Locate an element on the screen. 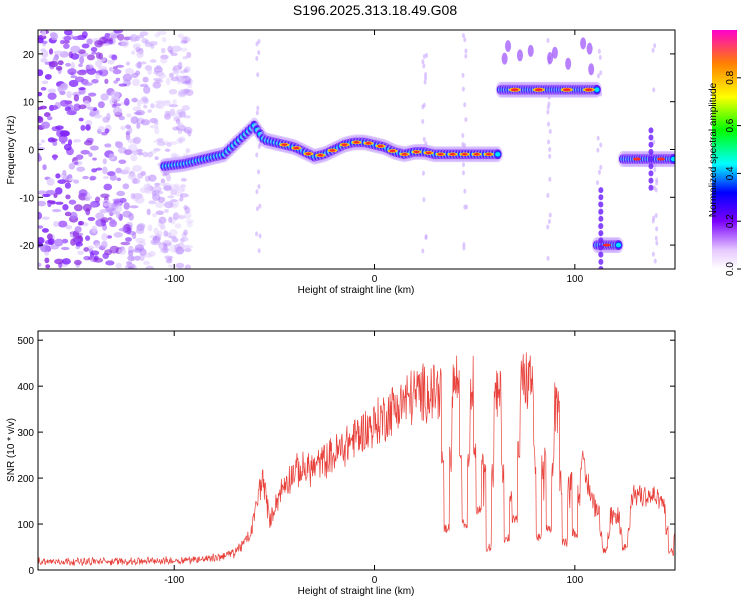 This screenshot has width=750, height=600. band-peak is located at coordinates (588, 90).